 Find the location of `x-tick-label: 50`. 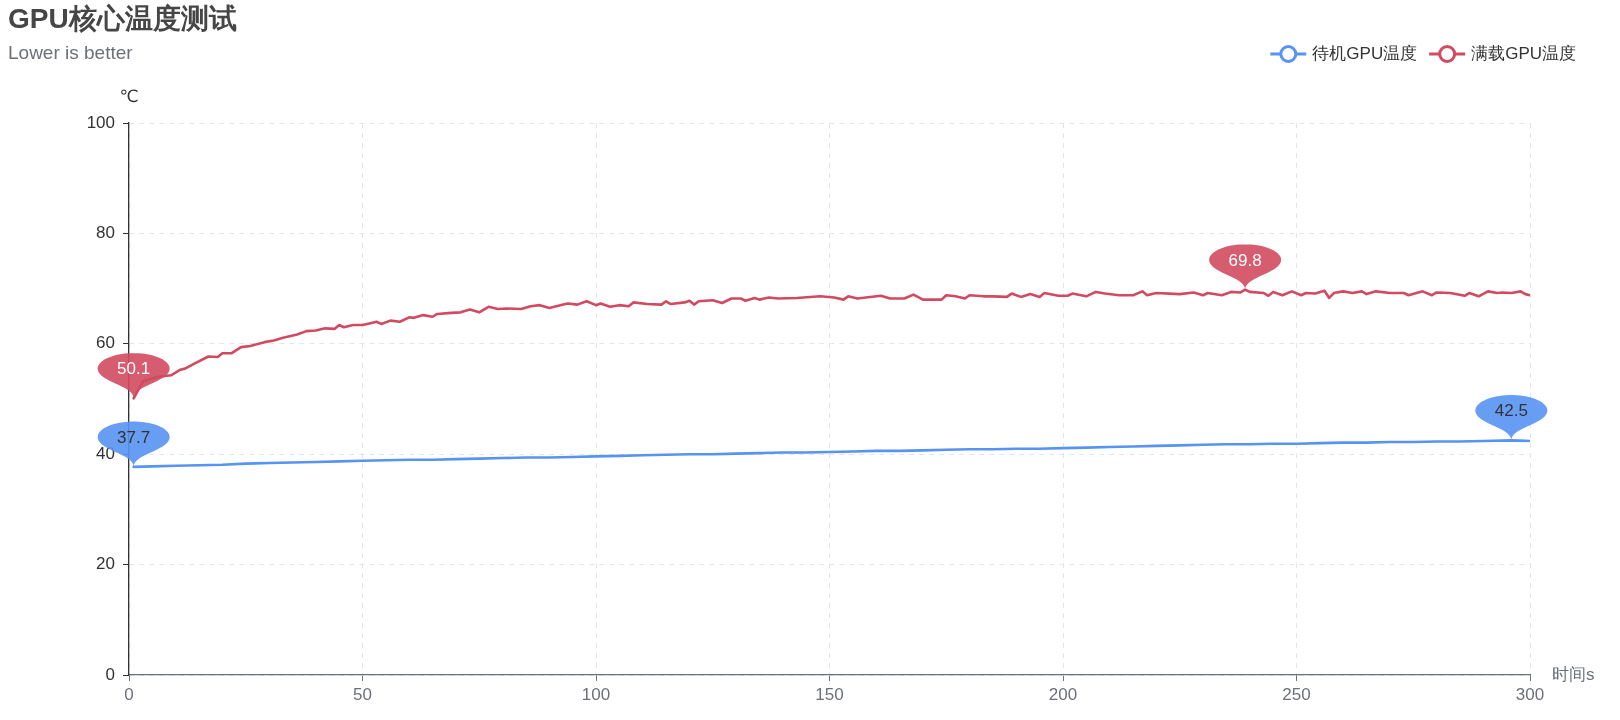

x-tick-label: 50 is located at coordinates (362, 694).